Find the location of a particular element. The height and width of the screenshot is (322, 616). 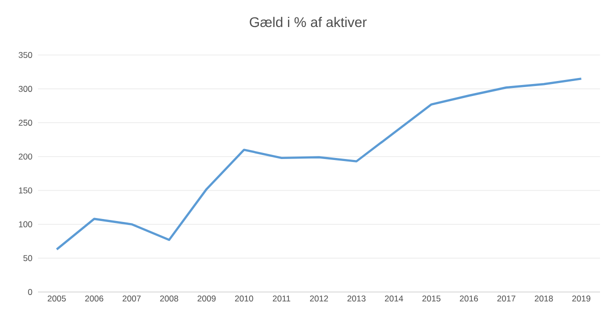

x-tick-label: 2005 is located at coordinates (57, 299).